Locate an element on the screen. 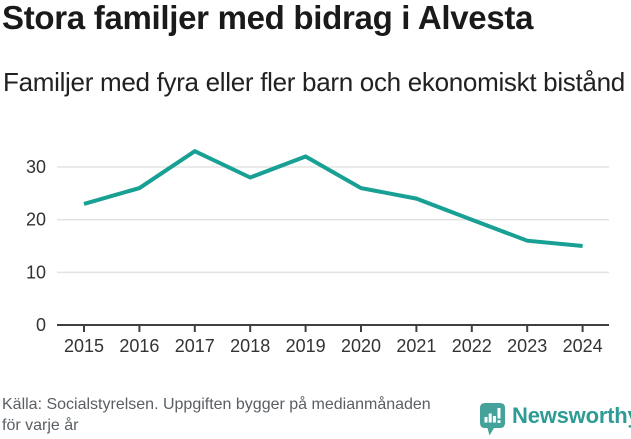 The height and width of the screenshot is (439, 631). x-tick-label-2016: 2016 is located at coordinates (139, 346).